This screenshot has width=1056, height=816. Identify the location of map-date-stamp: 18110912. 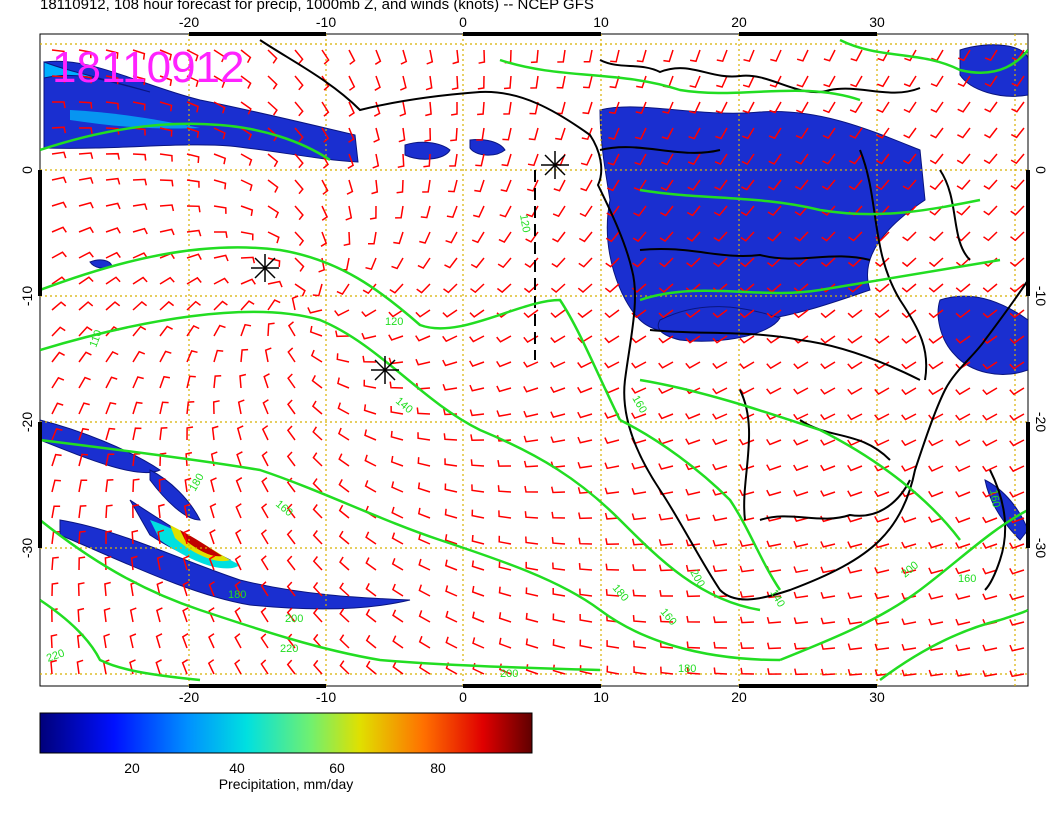
(148, 67).